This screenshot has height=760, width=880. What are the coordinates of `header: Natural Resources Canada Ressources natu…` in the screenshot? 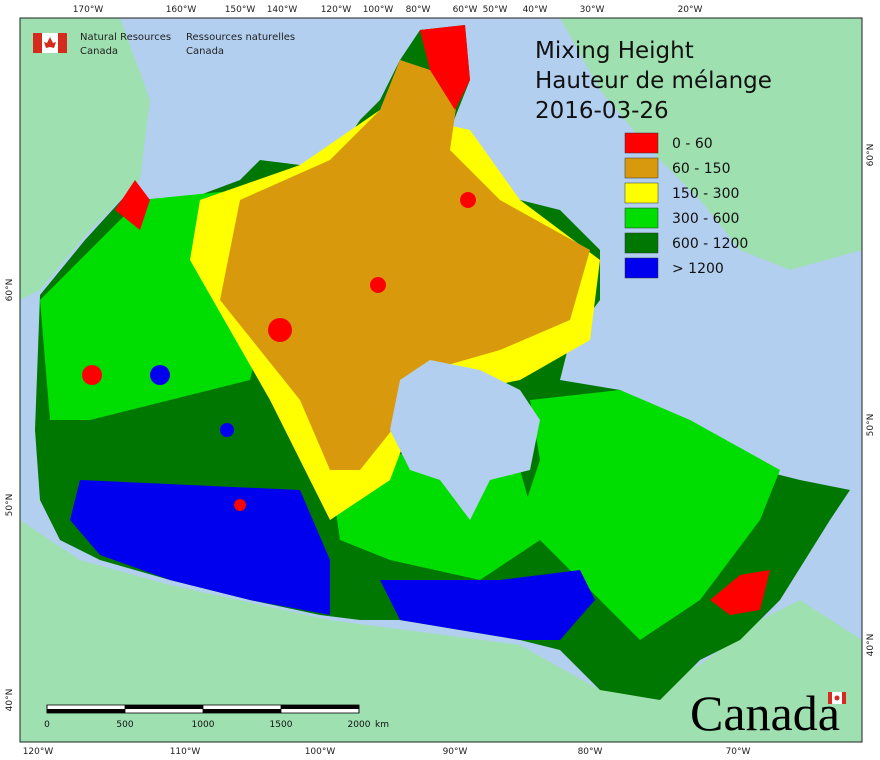 It's located at (164, 44).